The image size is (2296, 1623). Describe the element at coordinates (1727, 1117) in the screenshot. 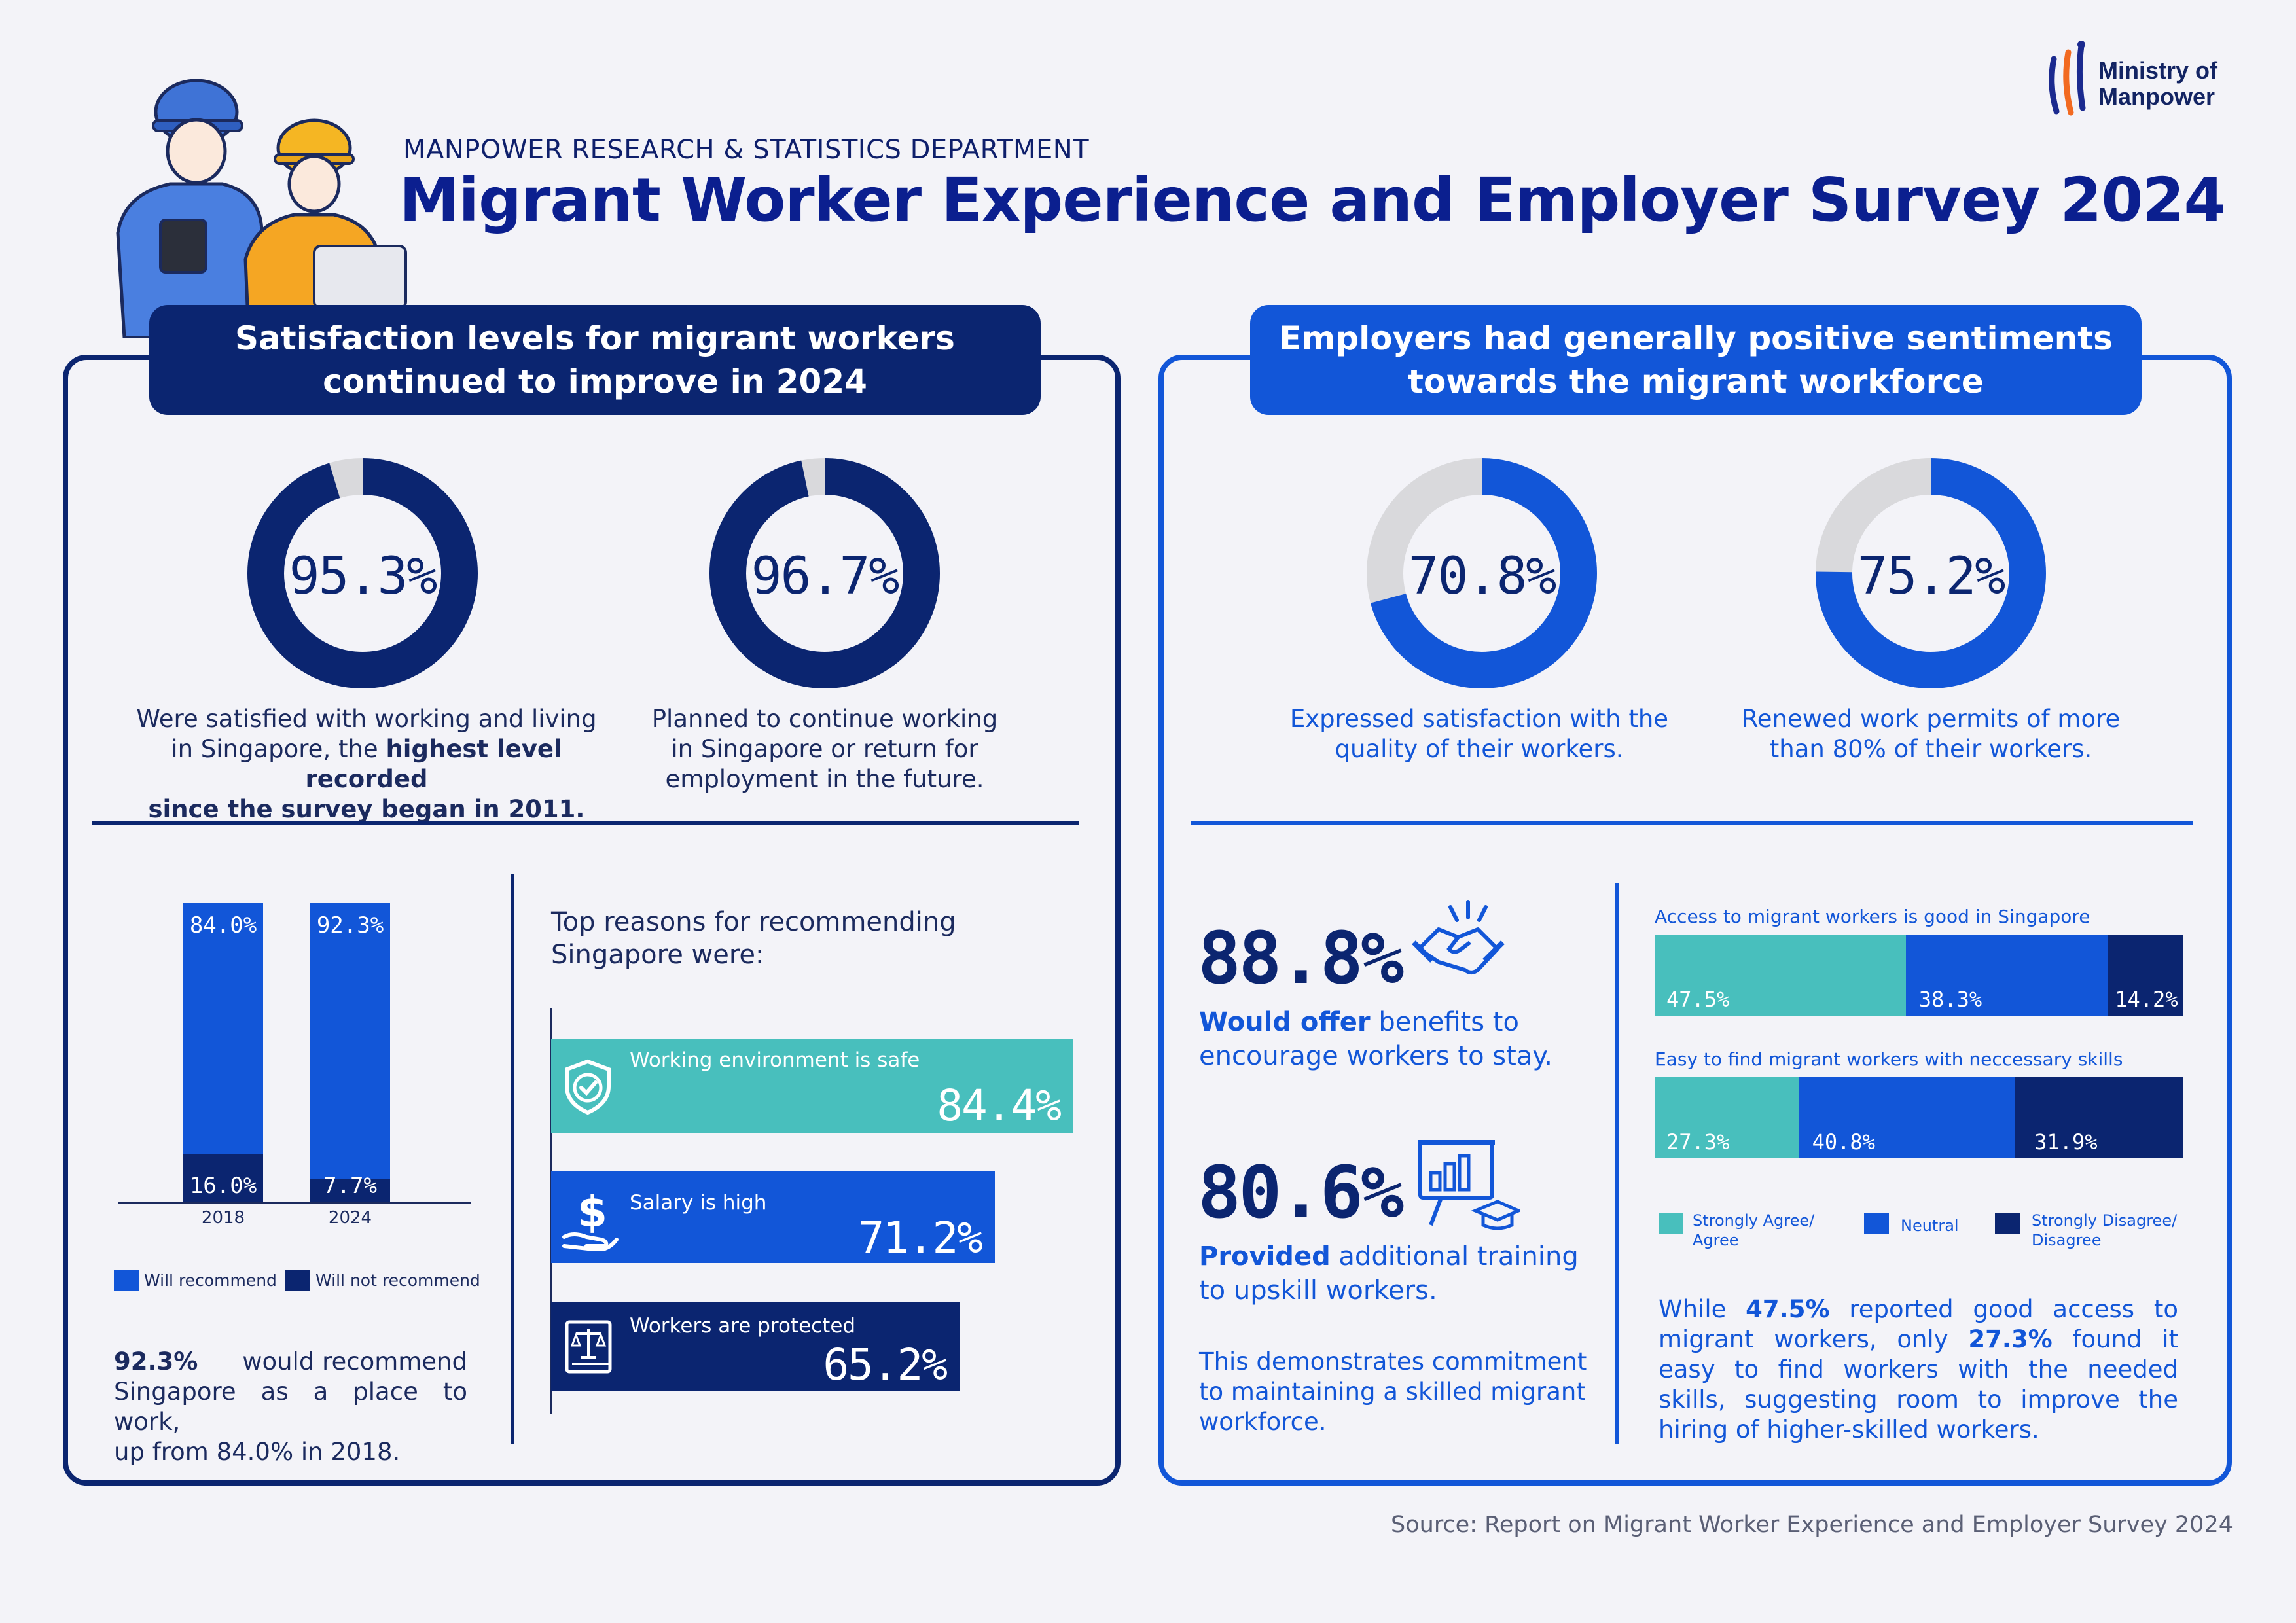

I see `agree-segment: 27.3%` at that location.